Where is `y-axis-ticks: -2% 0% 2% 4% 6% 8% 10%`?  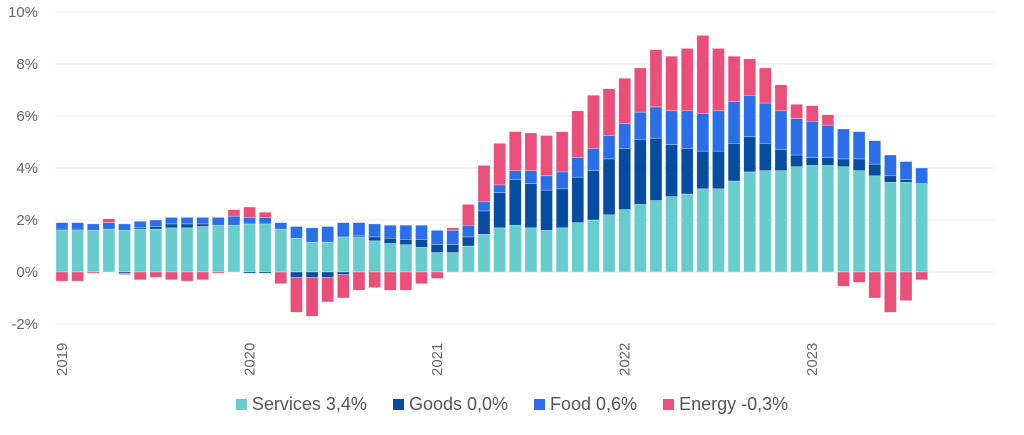 y-axis-ticks: -2% 0% 2% 4% 6% 8% 10% is located at coordinates (23, 168).